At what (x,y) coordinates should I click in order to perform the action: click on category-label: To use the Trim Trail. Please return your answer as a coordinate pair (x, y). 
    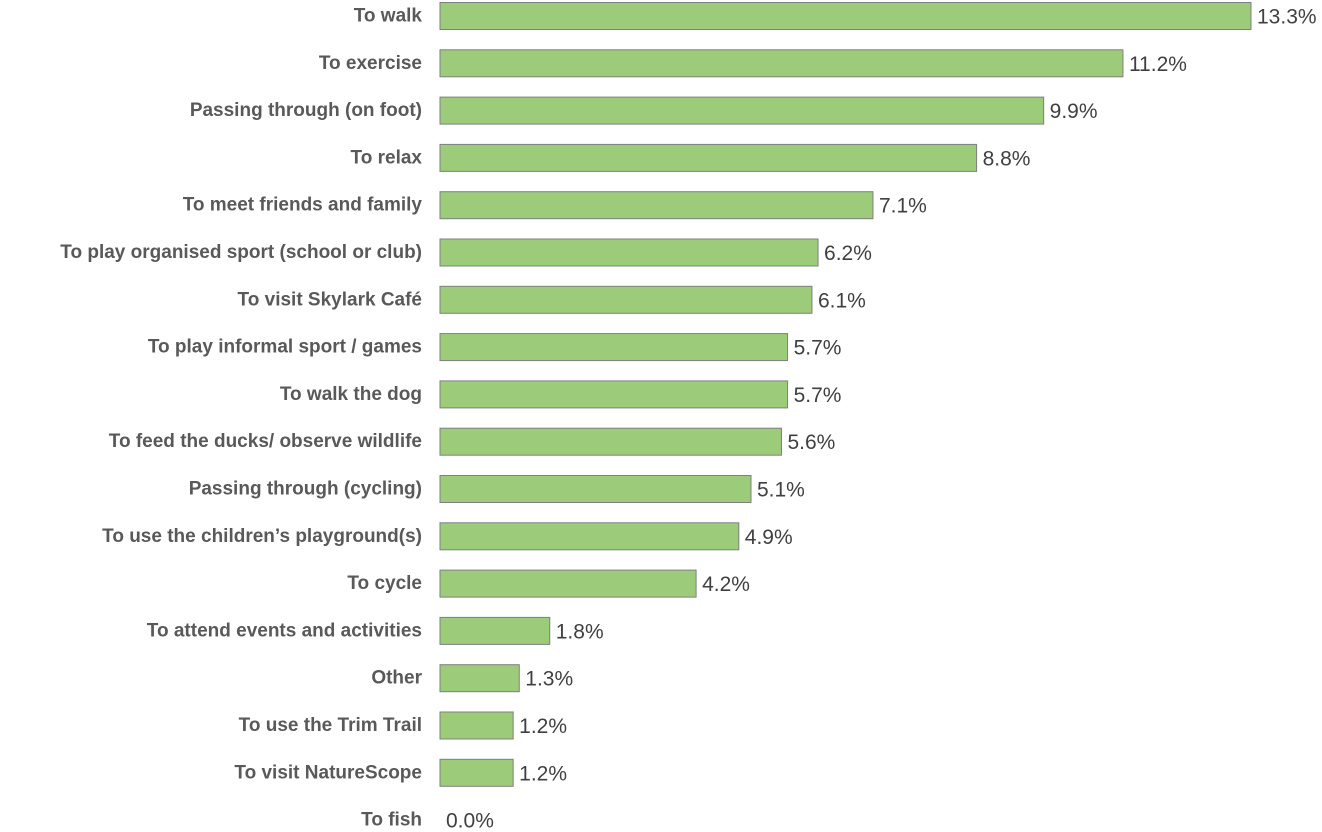
    Looking at the image, I should click on (330, 725).